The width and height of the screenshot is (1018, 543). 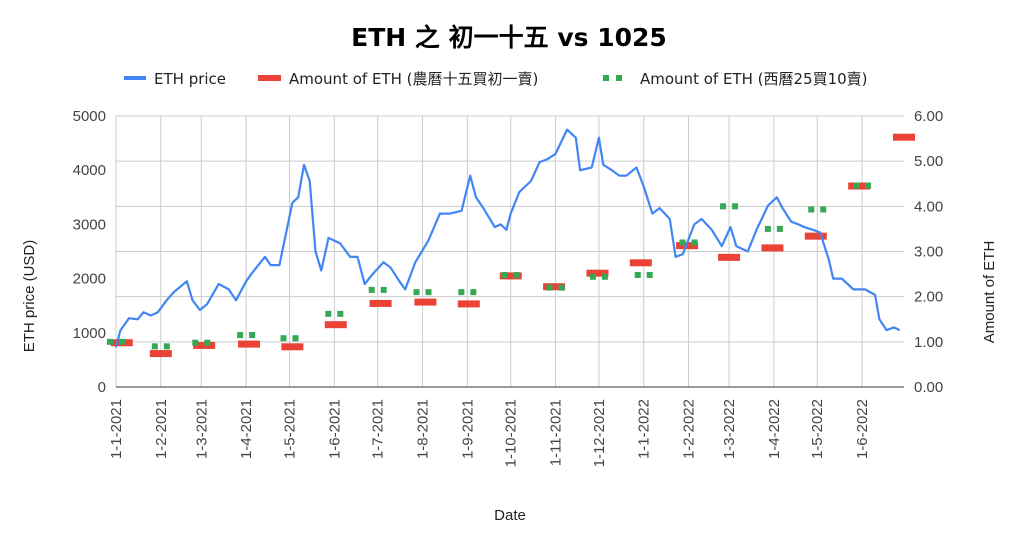 I want to click on x-tick-label: 1-2-2021, so click(x=161, y=429).